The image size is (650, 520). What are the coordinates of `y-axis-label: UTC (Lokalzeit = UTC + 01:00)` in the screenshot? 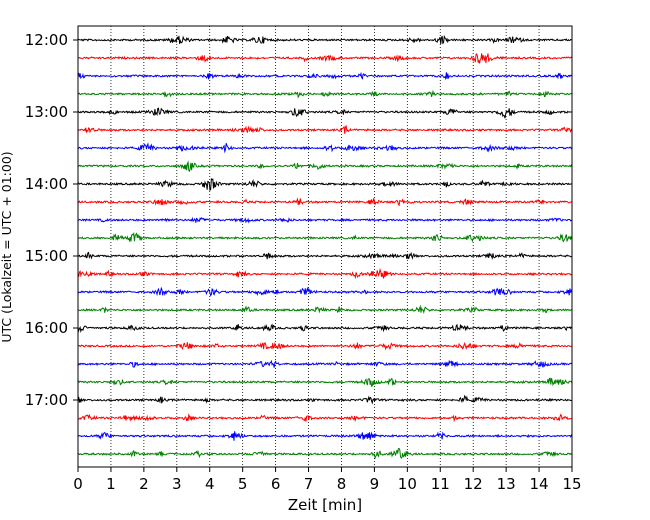 It's located at (7, 246).